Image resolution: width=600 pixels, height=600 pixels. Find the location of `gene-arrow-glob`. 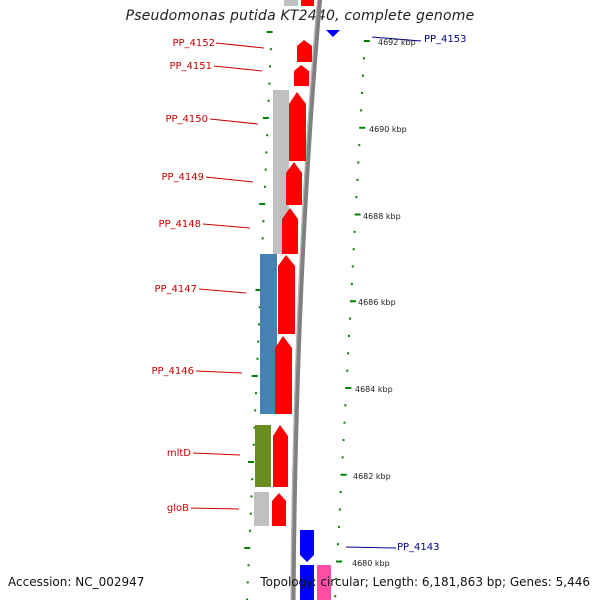

gene-arrow-glob is located at coordinates (279, 509).